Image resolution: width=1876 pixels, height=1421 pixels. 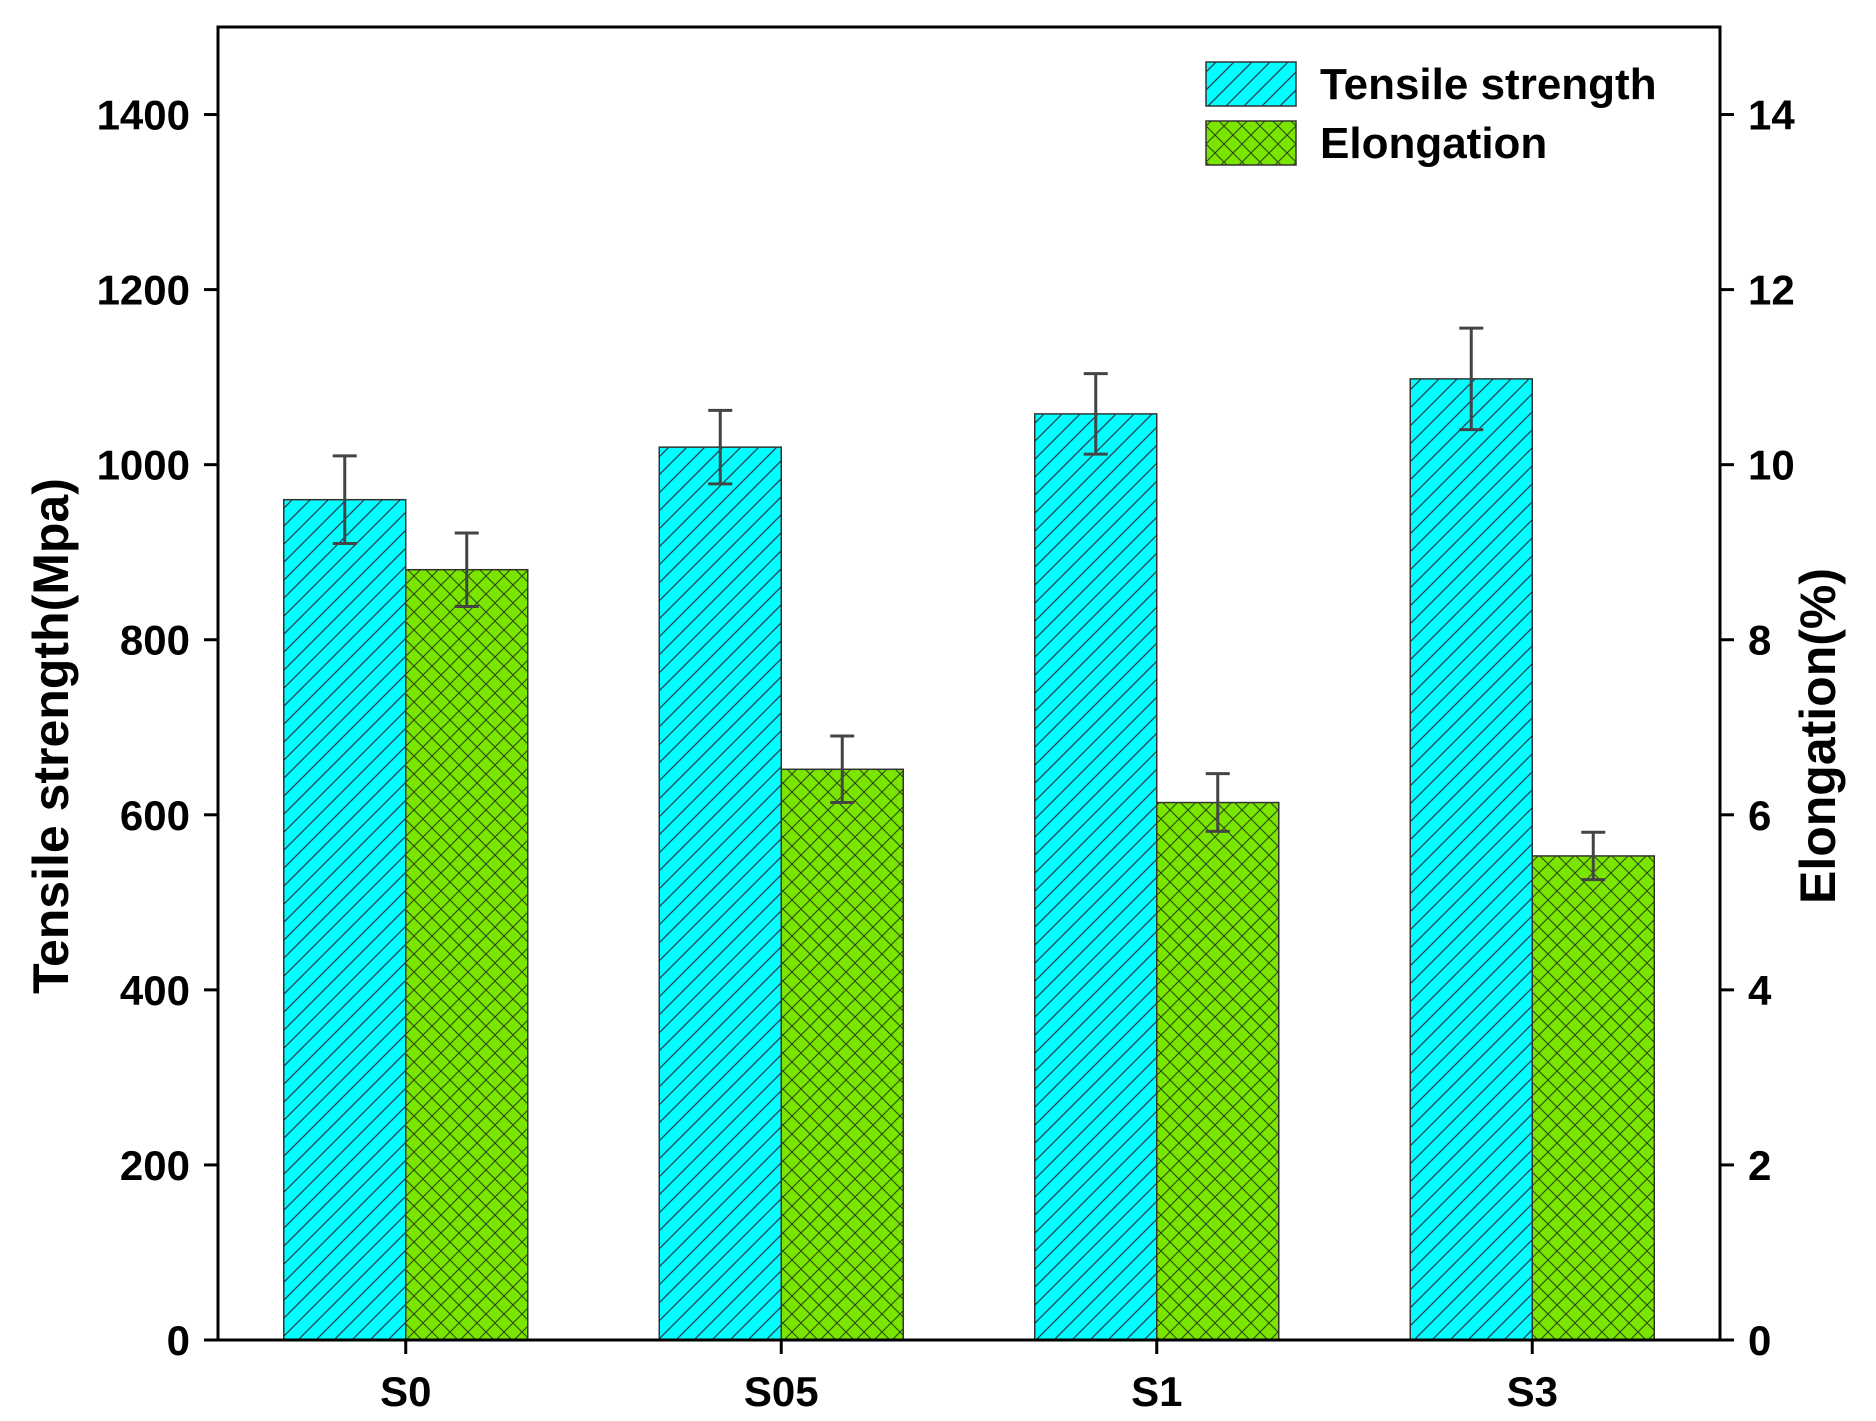 What do you see at coordinates (842, 1054) in the screenshot?
I see `bar-elongation-s05` at bounding box center [842, 1054].